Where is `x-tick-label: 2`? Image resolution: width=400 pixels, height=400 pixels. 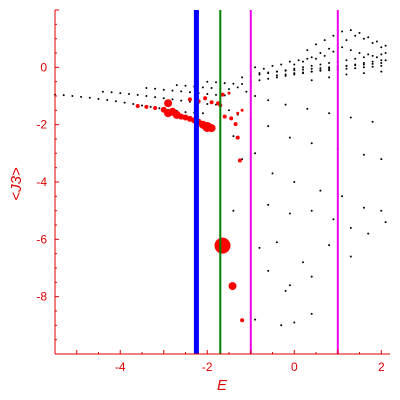 x-tick-label: 2 is located at coordinates (381, 367).